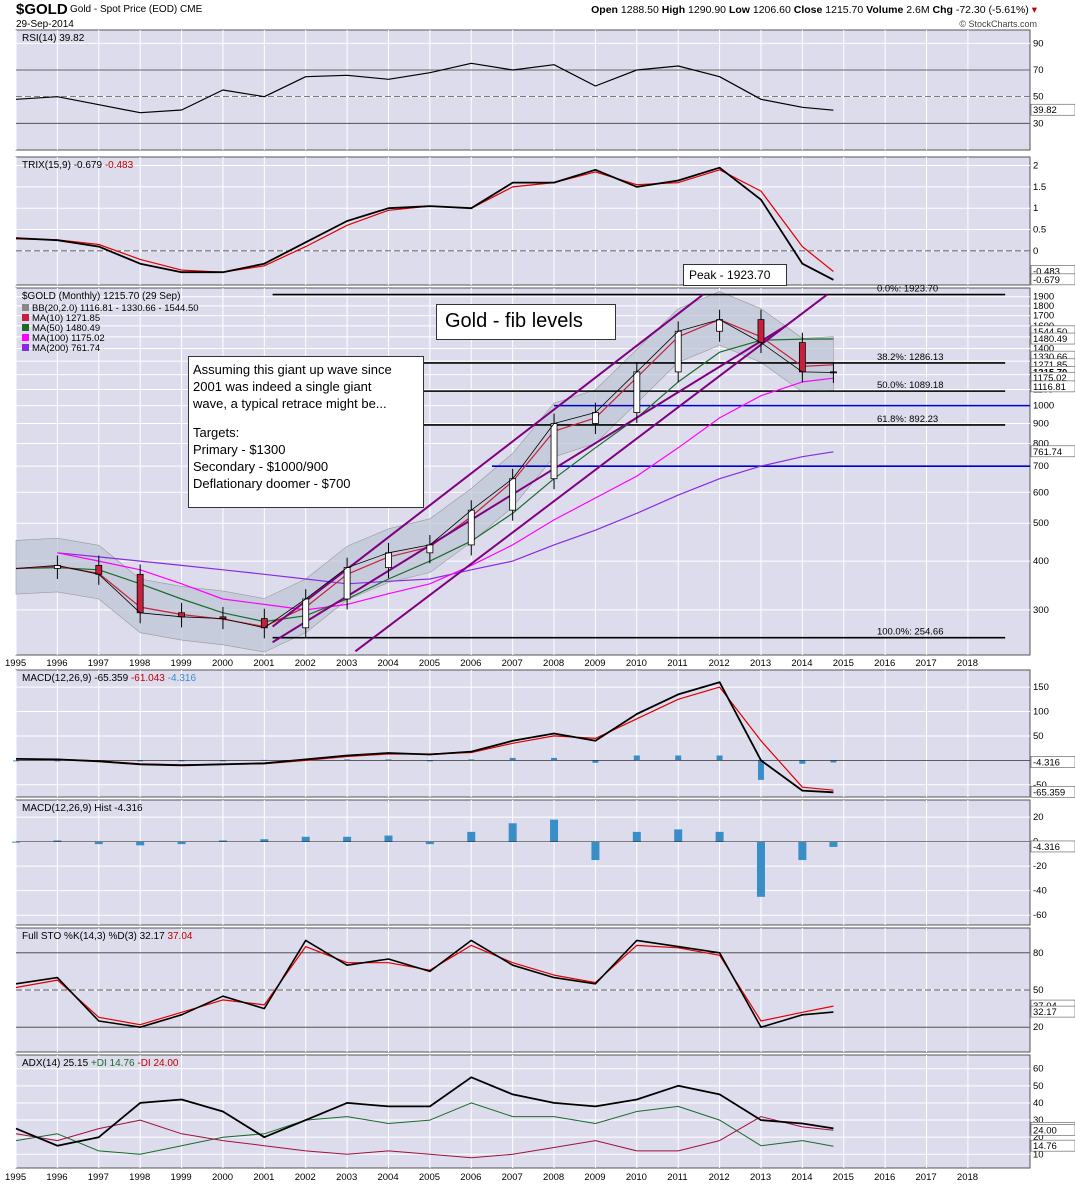 This screenshot has height=1200, width=1075. Describe the element at coordinates (553, 1177) in the screenshot. I see `x-tick-label: 2008` at that location.